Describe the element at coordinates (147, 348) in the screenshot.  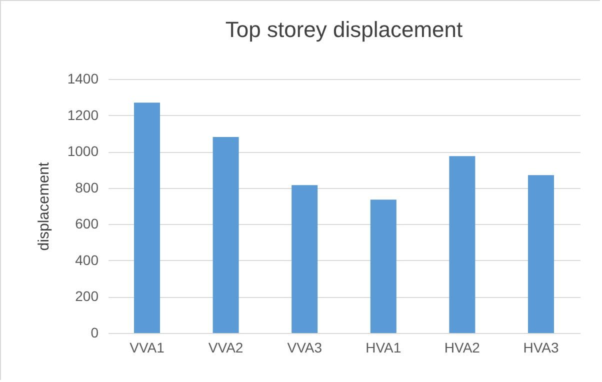
I see `x-tick-label: VVA1` at that location.